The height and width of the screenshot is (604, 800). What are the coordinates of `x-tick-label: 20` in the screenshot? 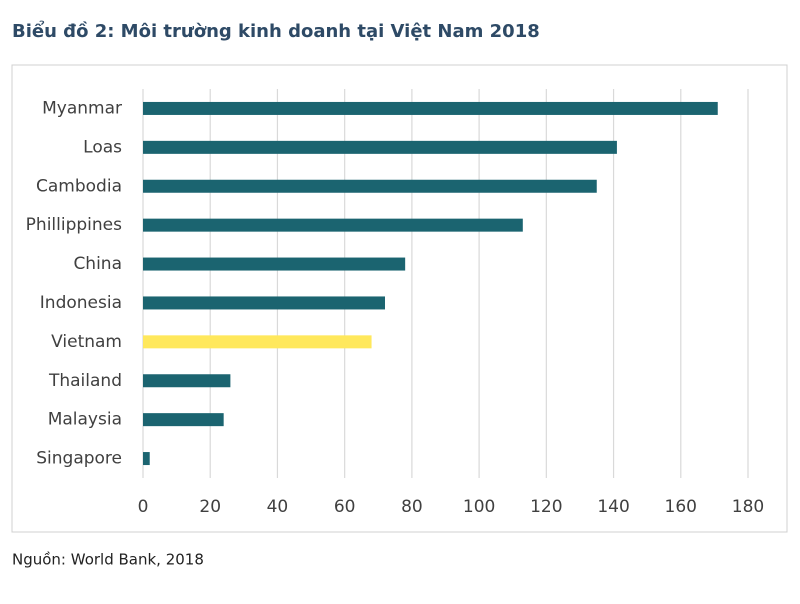 It's located at (210, 507).